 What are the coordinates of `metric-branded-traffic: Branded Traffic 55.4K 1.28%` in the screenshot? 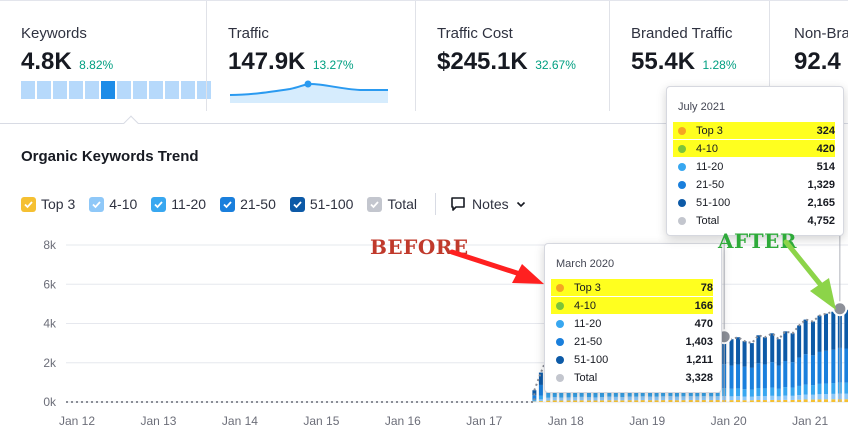 It's located at (689, 56).